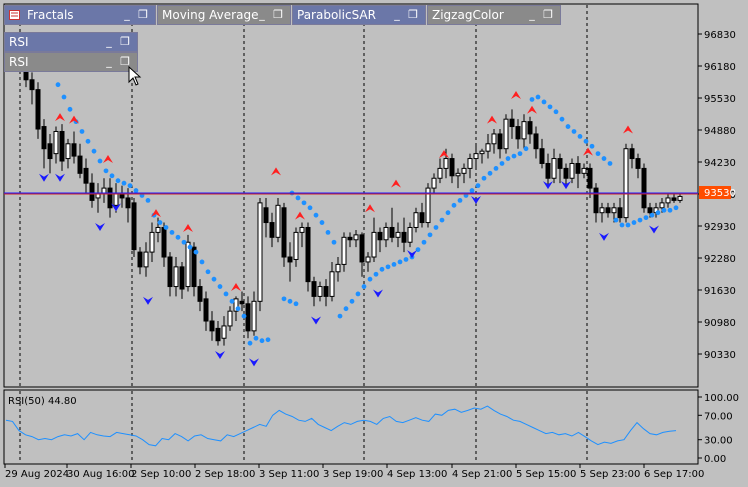 This screenshot has width=748, height=487. I want to click on rsi-window-1: RSI _ ❐, so click(71, 42).